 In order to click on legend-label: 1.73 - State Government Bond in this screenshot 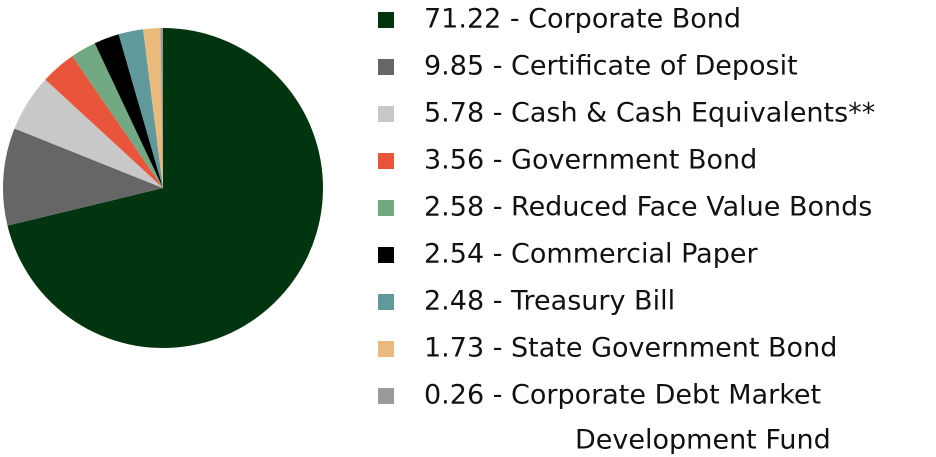, I will do `click(630, 348)`.